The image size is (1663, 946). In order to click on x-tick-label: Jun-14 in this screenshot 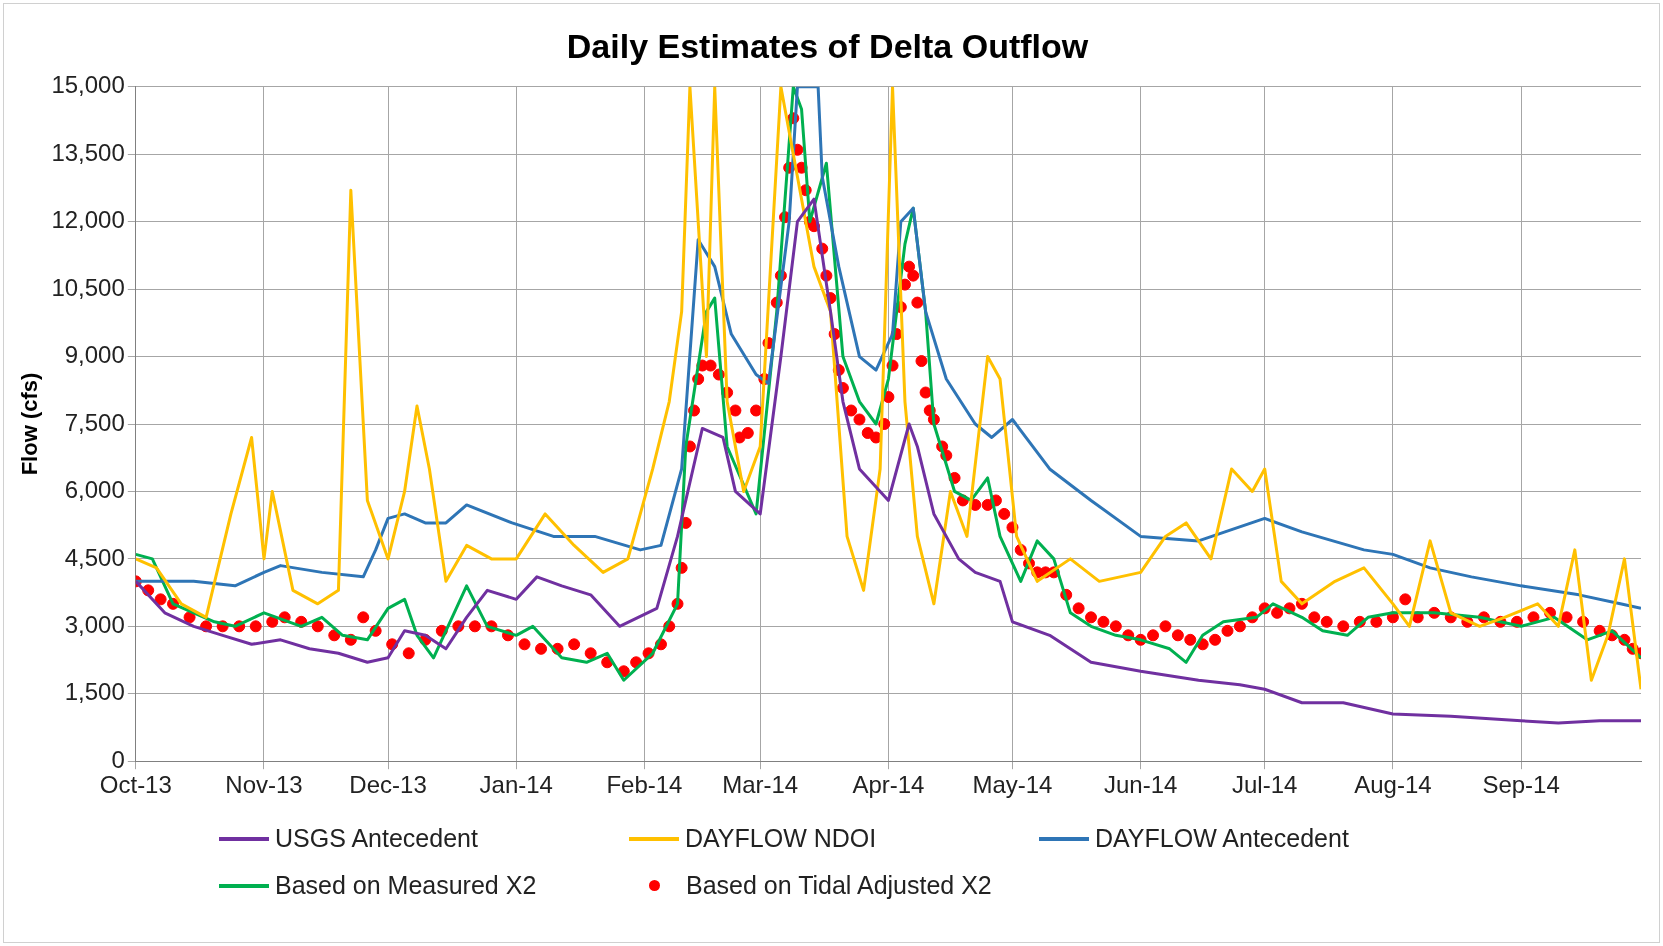, I will do `click(1140, 785)`.